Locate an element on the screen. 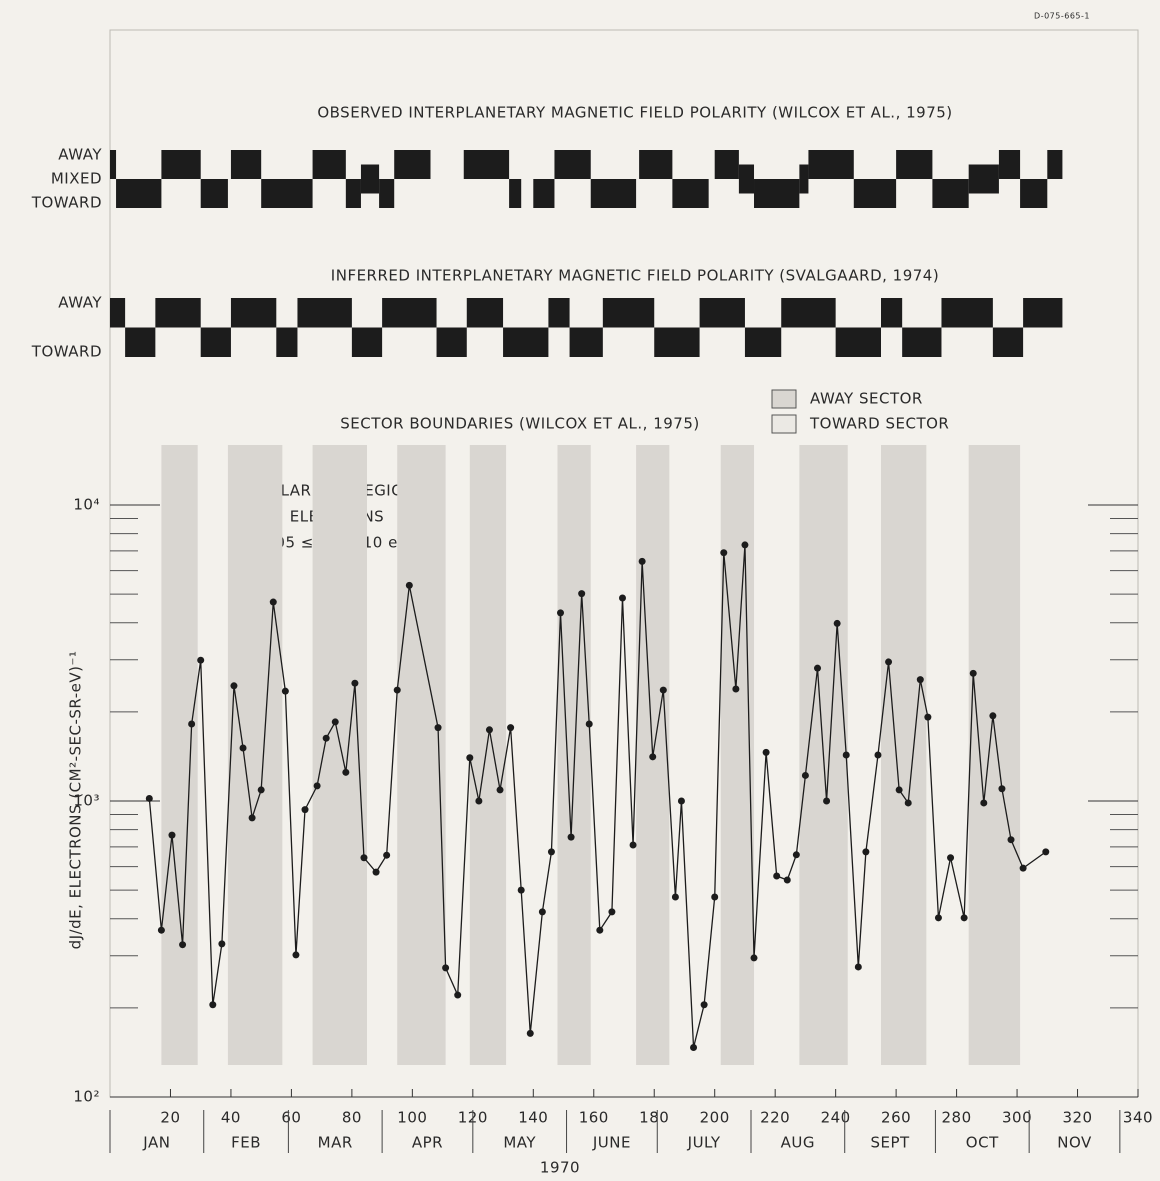 The image size is (1160, 1181). x-tick-label: 80 is located at coordinates (352, 1118).